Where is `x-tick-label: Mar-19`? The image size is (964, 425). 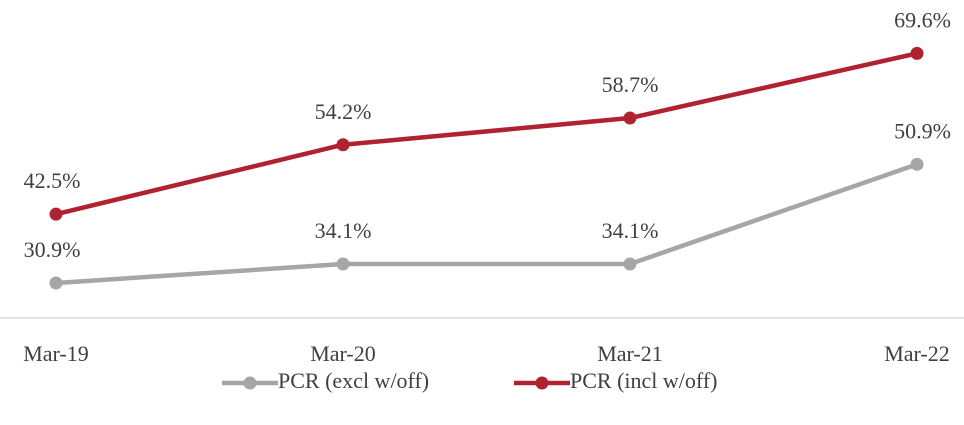
x-tick-label: Mar-19 is located at coordinates (56, 353).